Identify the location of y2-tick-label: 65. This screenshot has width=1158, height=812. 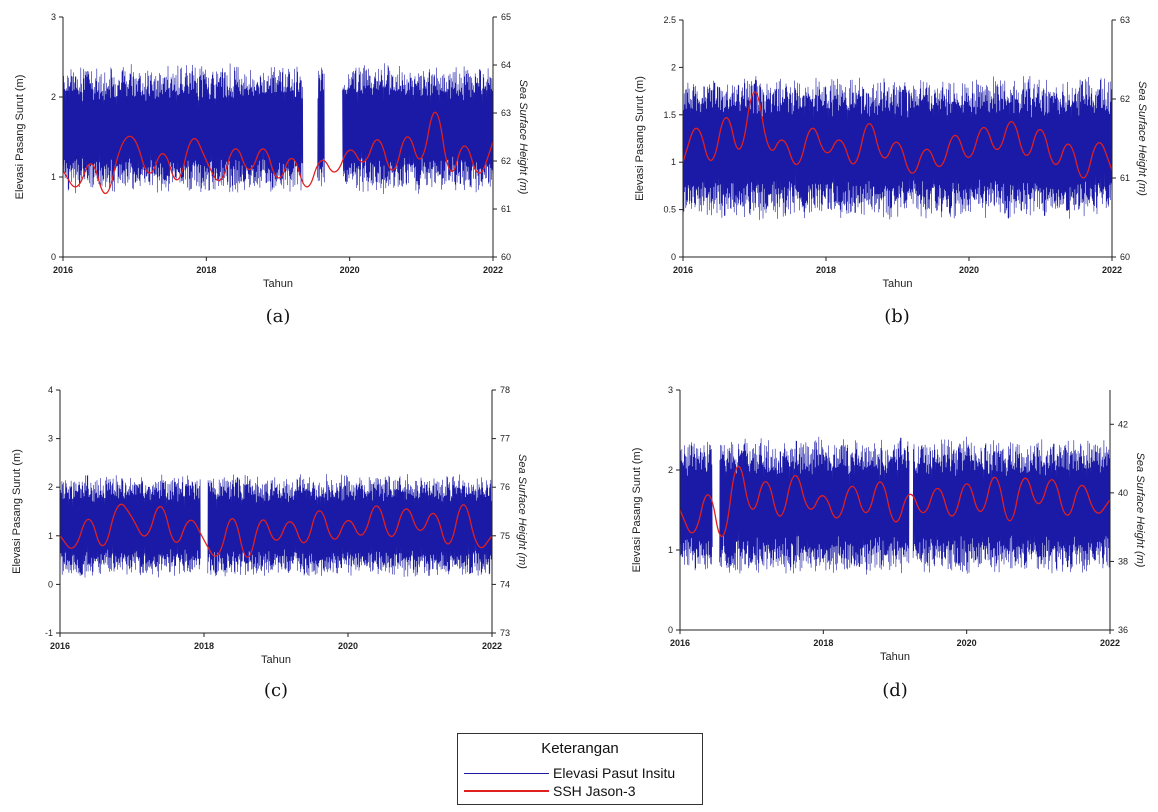
(506, 17).